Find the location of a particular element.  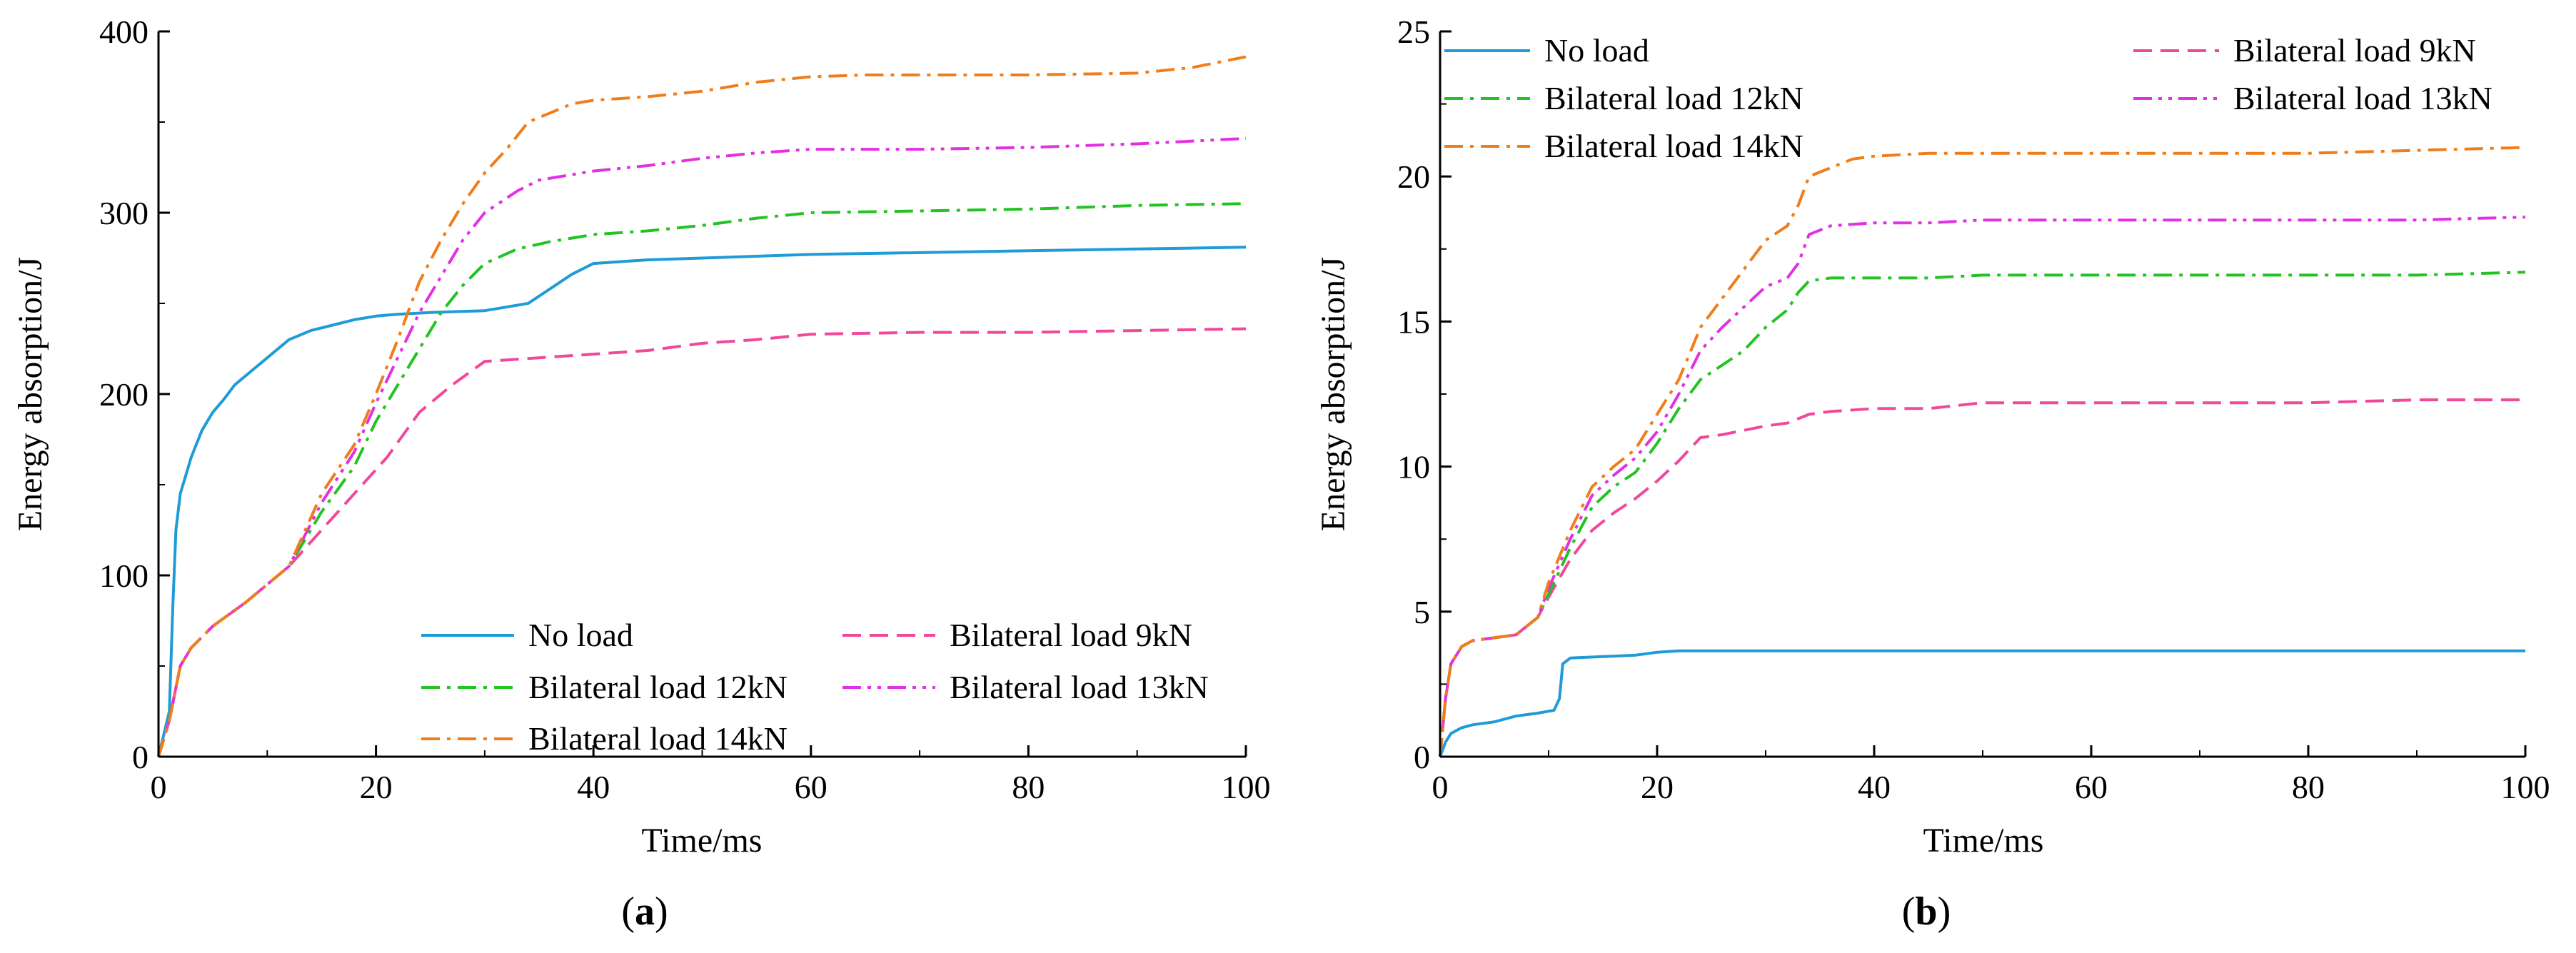

y-tick-label: 15 is located at coordinates (1414, 321).